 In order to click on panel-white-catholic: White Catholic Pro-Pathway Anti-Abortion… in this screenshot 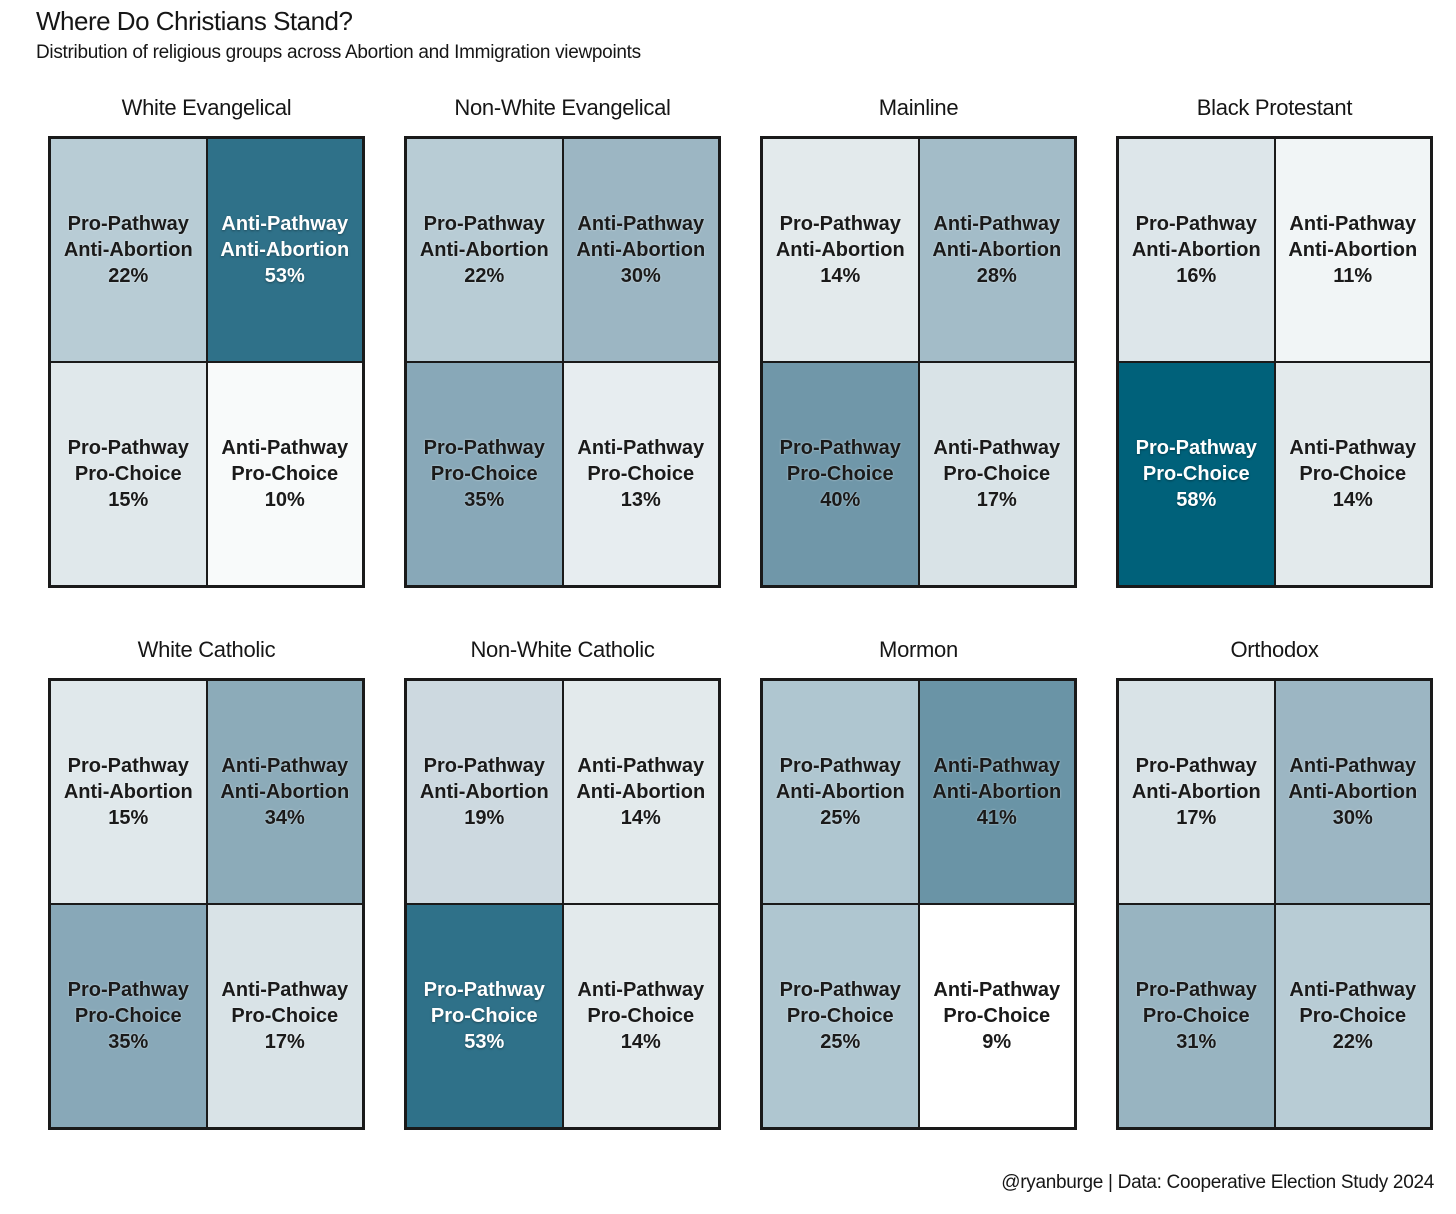, I will do `click(206, 876)`.